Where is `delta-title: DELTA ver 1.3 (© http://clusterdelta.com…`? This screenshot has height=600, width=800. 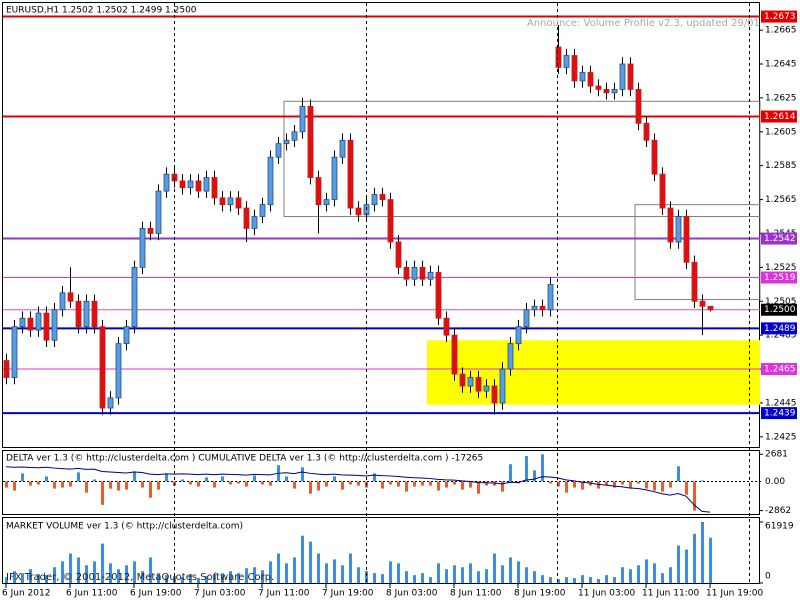
delta-title: DELTA ver 1.3 (© http://clusterdelta.com… is located at coordinates (244, 459).